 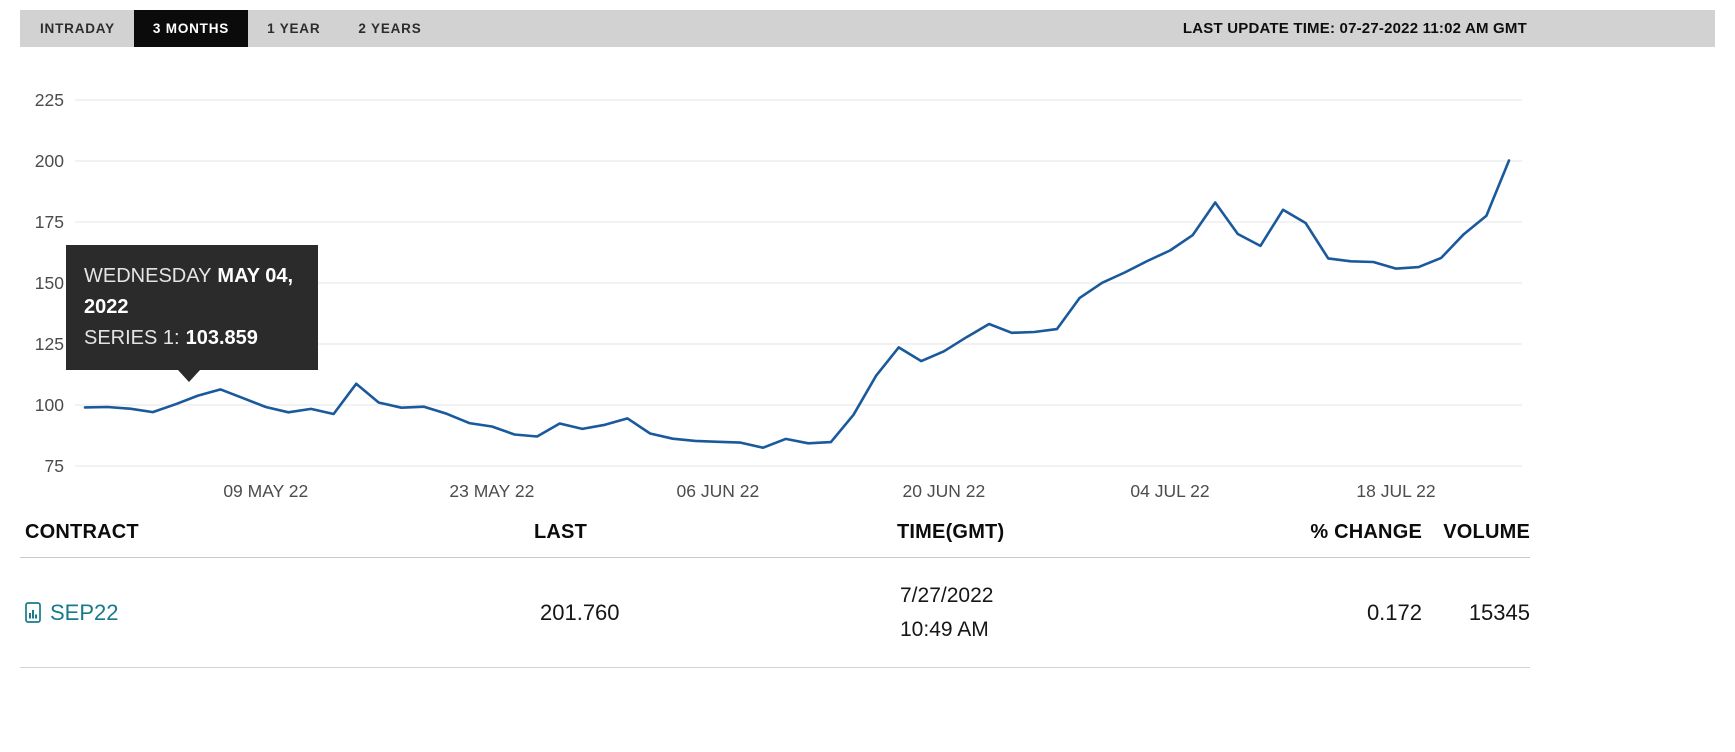 I want to click on table-header-row: CONTRACT LAST TIME(GMT) % CHANGE VOLUME, so click(x=775, y=535).